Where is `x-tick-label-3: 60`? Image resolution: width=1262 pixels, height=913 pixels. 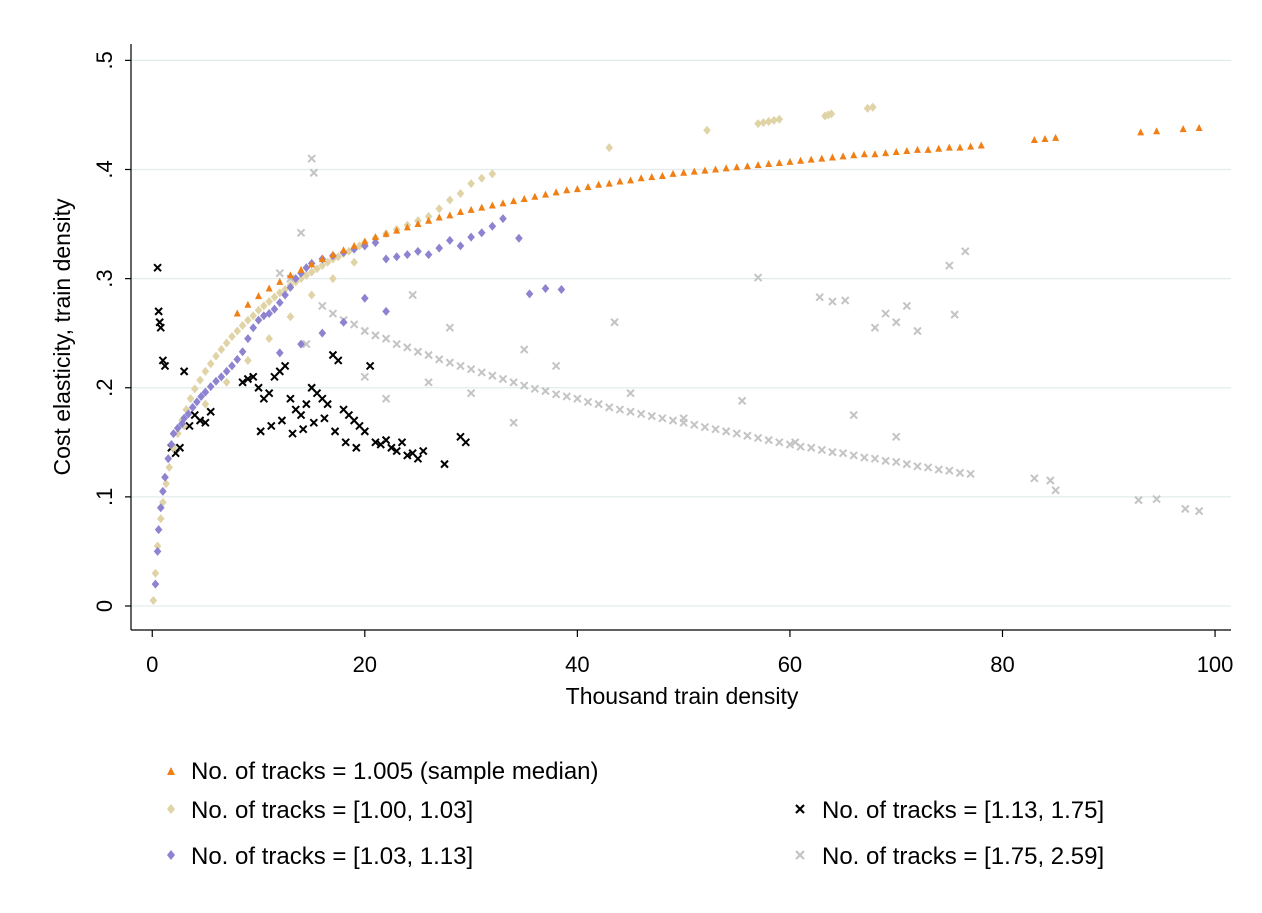
x-tick-label-3: 60 is located at coordinates (790, 664).